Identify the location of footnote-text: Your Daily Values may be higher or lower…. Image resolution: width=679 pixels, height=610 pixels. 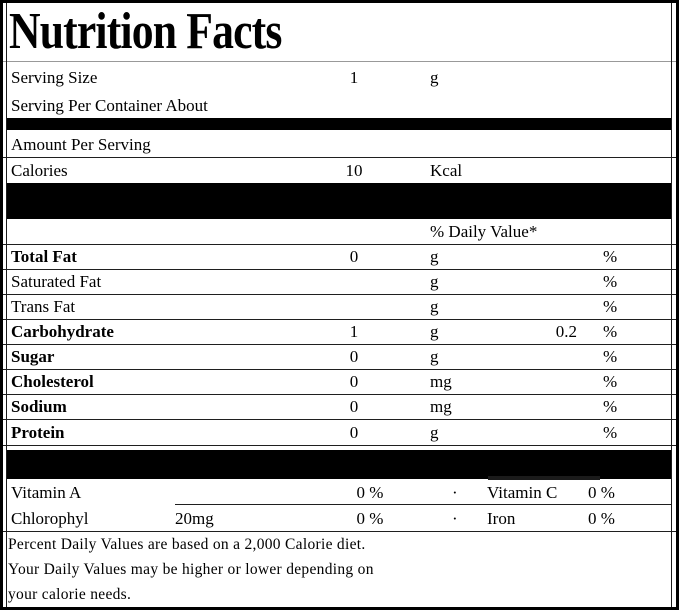
(191, 569).